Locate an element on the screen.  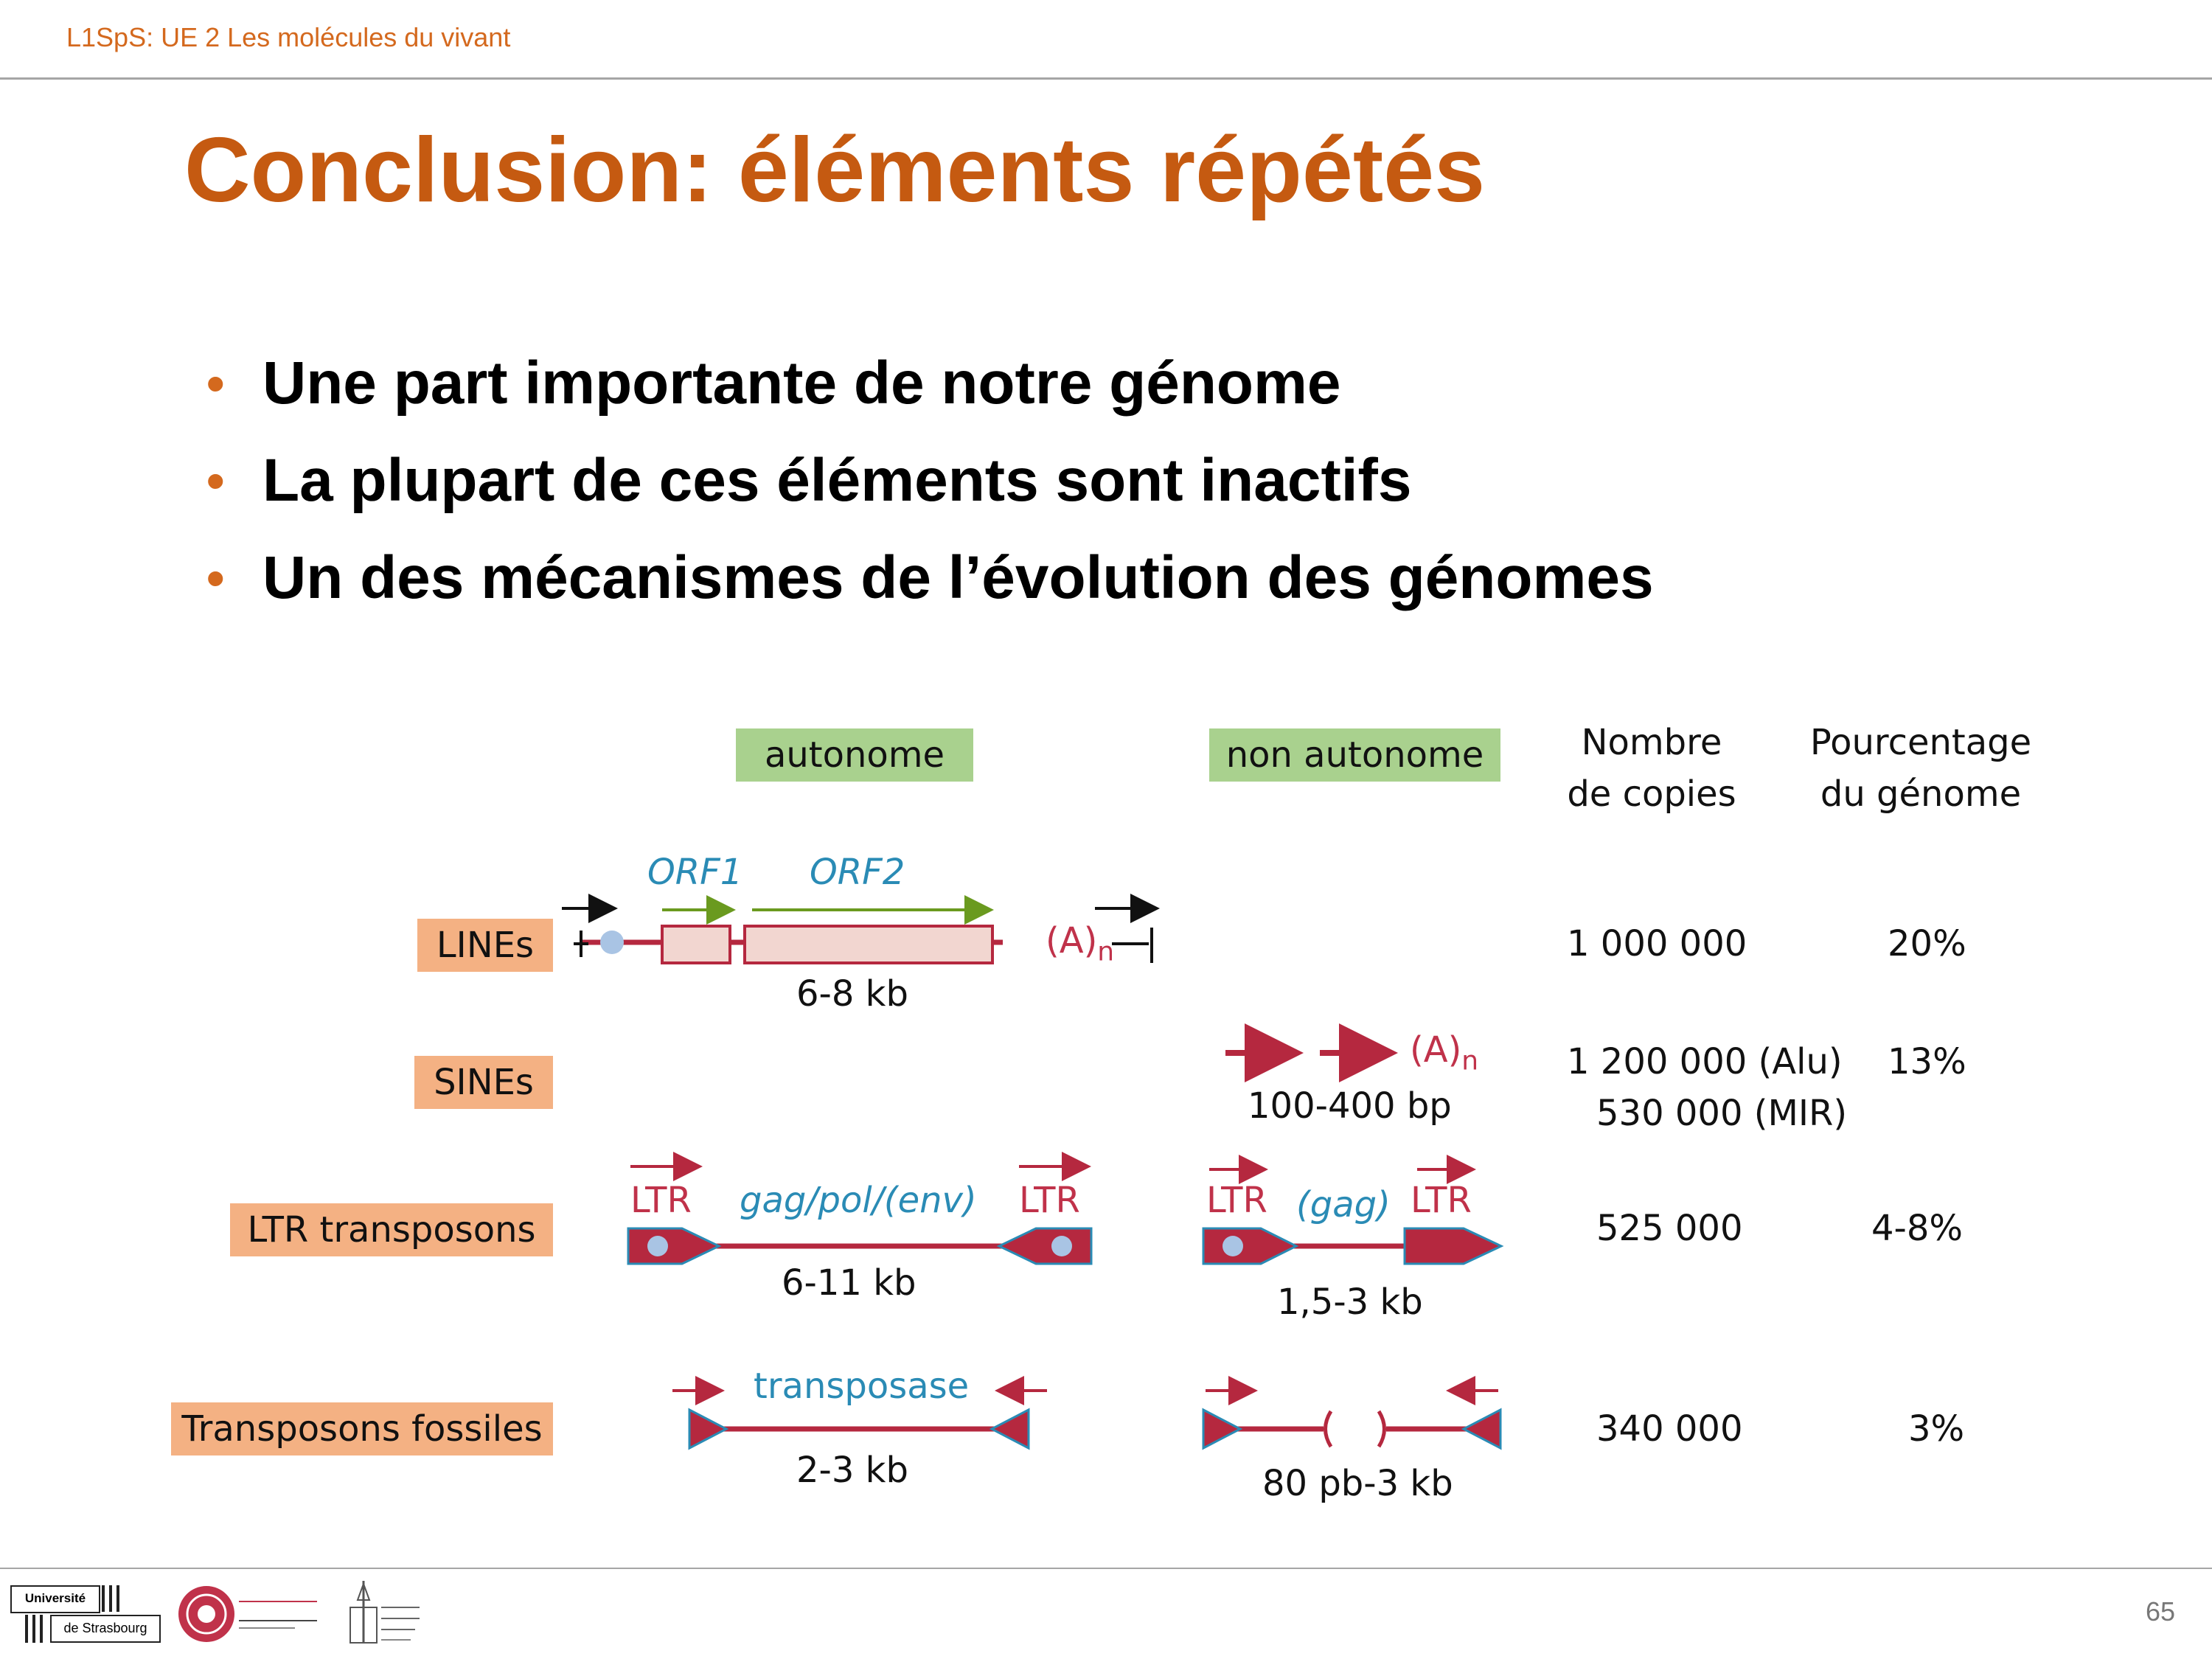
autonome-tag: autonome is located at coordinates (854, 755).